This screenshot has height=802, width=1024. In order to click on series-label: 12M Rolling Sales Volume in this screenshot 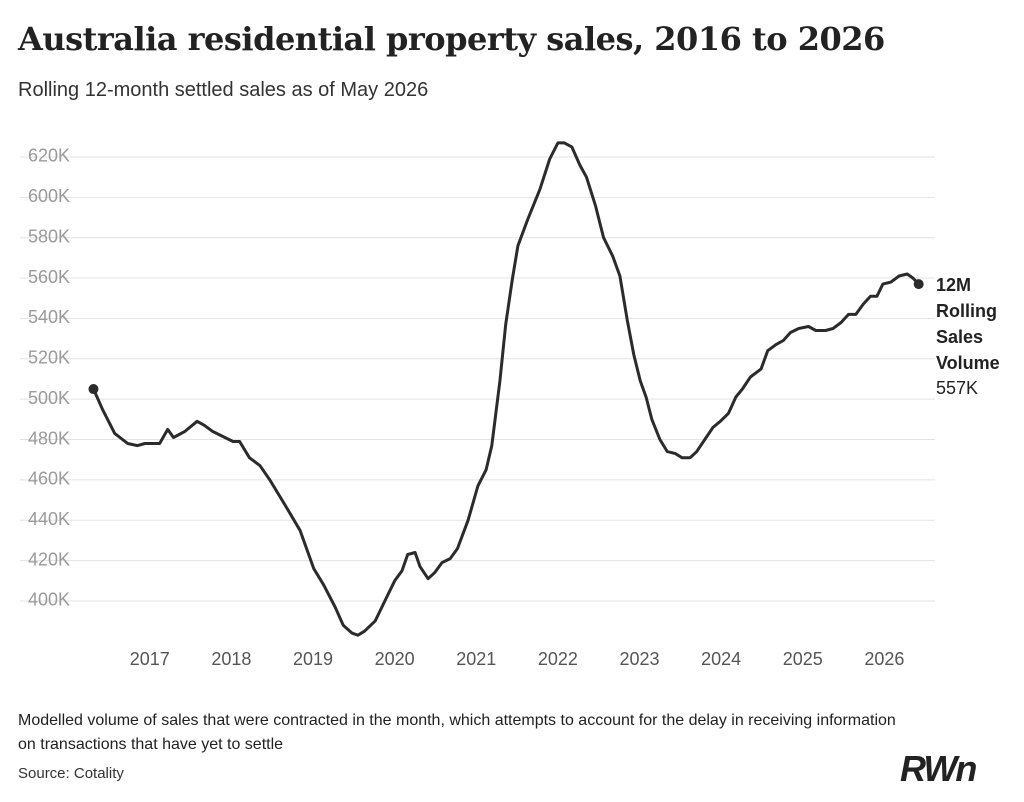, I will do `click(968, 324)`.